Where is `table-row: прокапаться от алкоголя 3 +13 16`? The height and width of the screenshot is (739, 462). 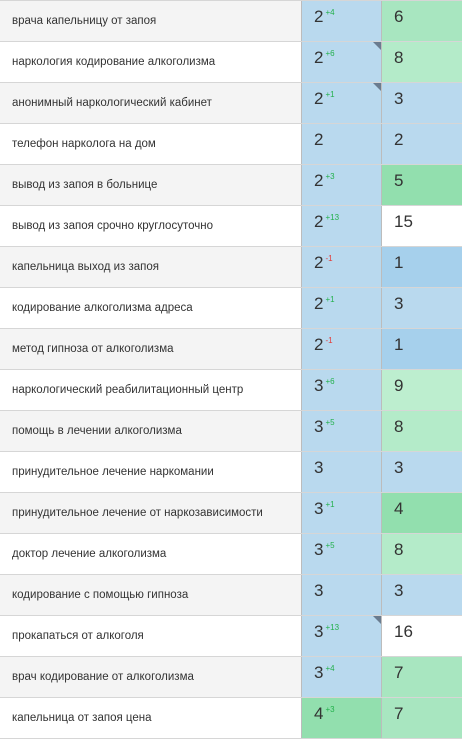 table-row: прокапаться от алкоголя 3 +13 16 is located at coordinates (231, 636).